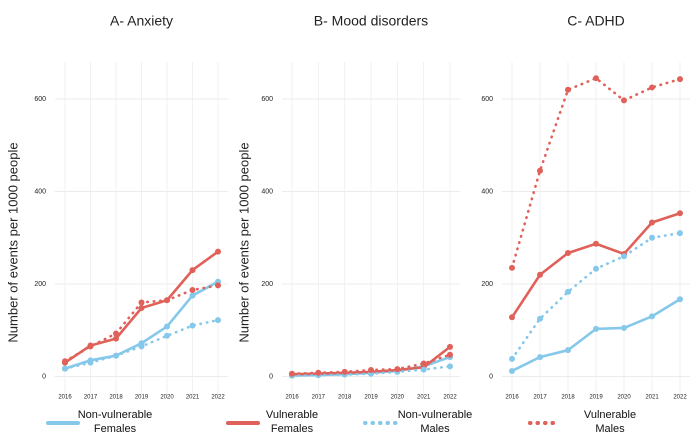  What do you see at coordinates (141, 21) in the screenshot?
I see `chart-title: A- Anxiety` at bounding box center [141, 21].